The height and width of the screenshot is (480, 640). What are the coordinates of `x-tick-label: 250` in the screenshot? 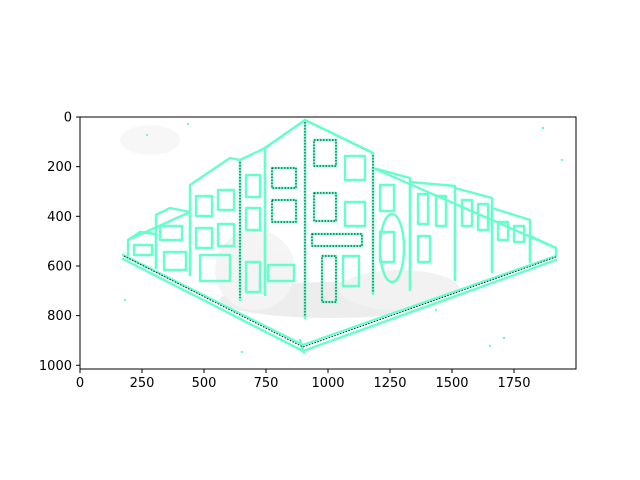 It's located at (142, 383).